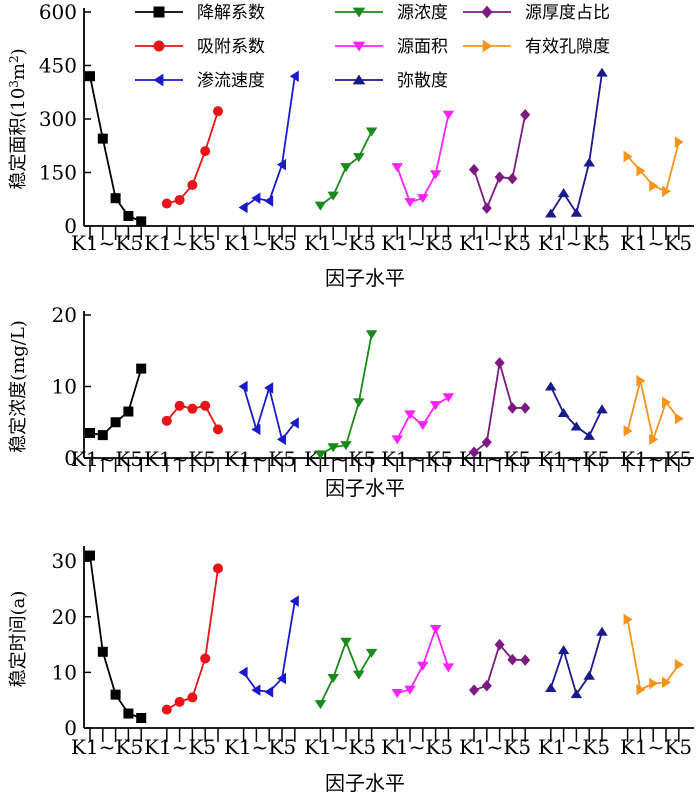  What do you see at coordinates (365, 783) in the screenshot?
I see `x-axis-label: 因子水平` at bounding box center [365, 783].